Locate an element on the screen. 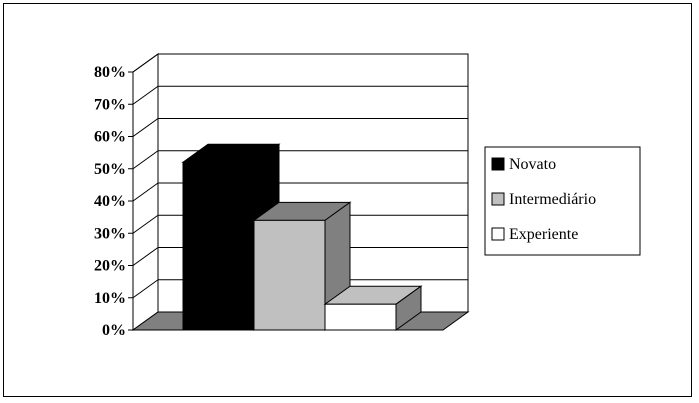 This screenshot has width=699, height=403. legend-label-1: Novato is located at coordinates (532, 164).